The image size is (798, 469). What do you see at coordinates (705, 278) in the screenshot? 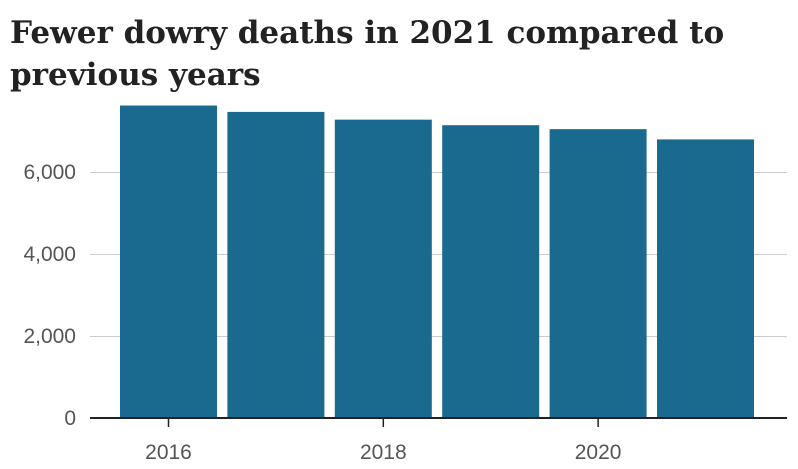
I see `bar-2021` at bounding box center [705, 278].